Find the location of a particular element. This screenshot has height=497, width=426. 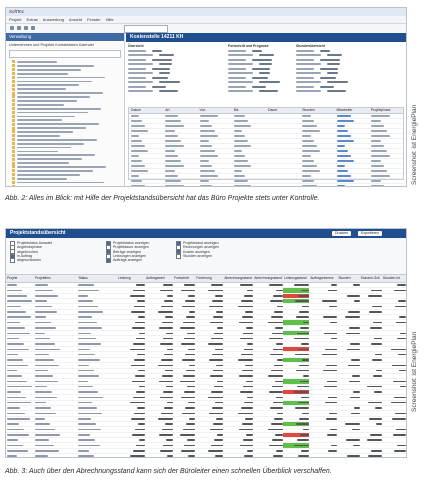

checkbox-icon is located at coordinates (178, 256).